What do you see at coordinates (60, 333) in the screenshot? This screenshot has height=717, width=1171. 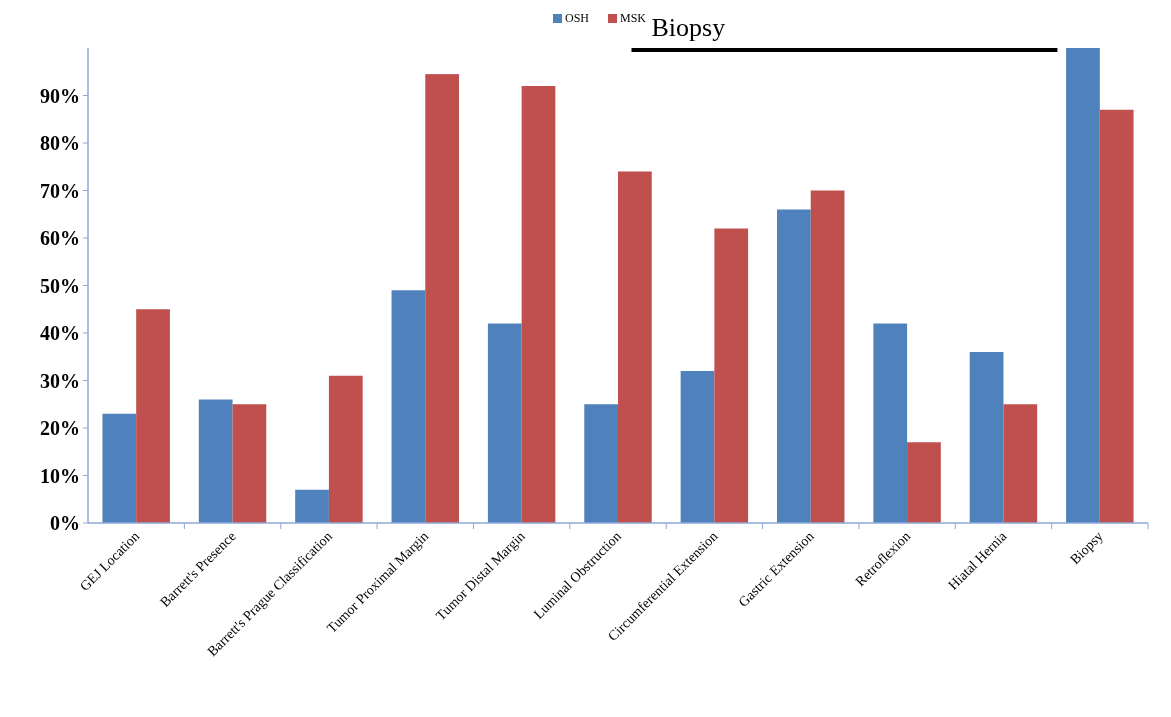 I see `y-tick-label: 40%` at bounding box center [60, 333].